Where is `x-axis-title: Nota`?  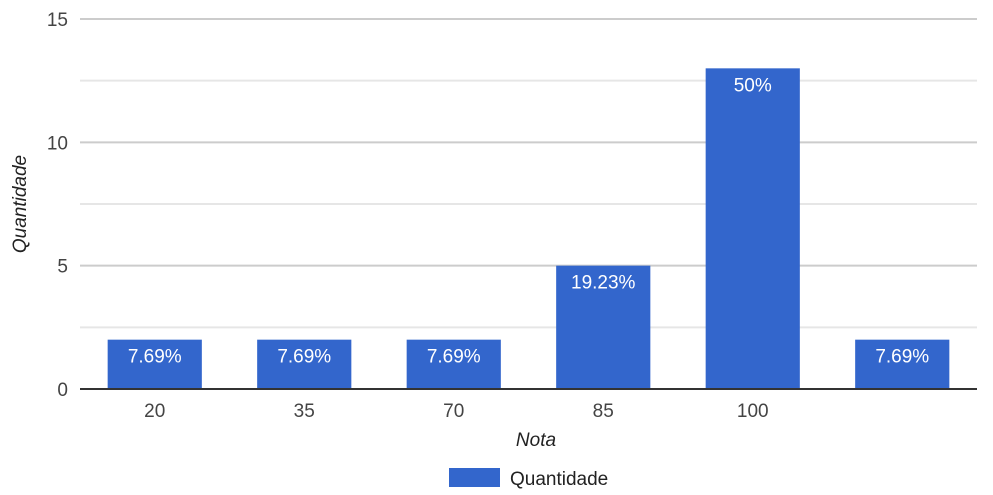
x-axis-title: Nota is located at coordinates (536, 440).